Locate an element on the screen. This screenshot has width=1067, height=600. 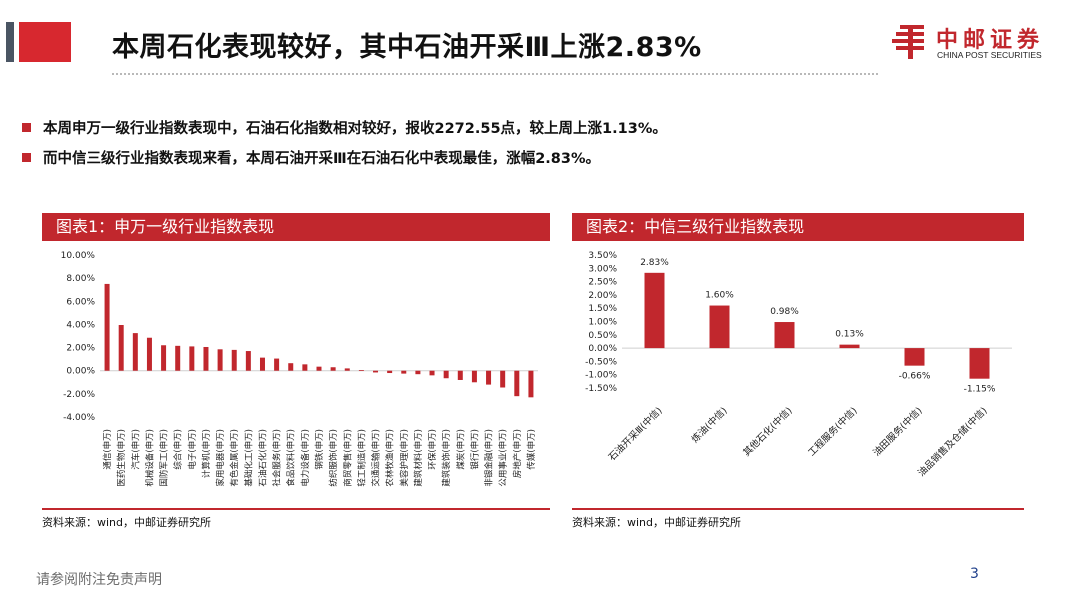
x-category-label: 计算机(申万) is located at coordinates (206, 453).